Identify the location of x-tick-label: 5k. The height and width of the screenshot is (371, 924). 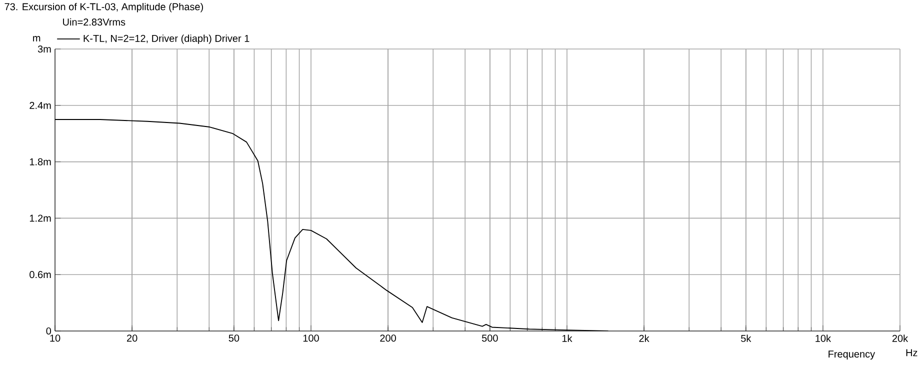
(746, 338).